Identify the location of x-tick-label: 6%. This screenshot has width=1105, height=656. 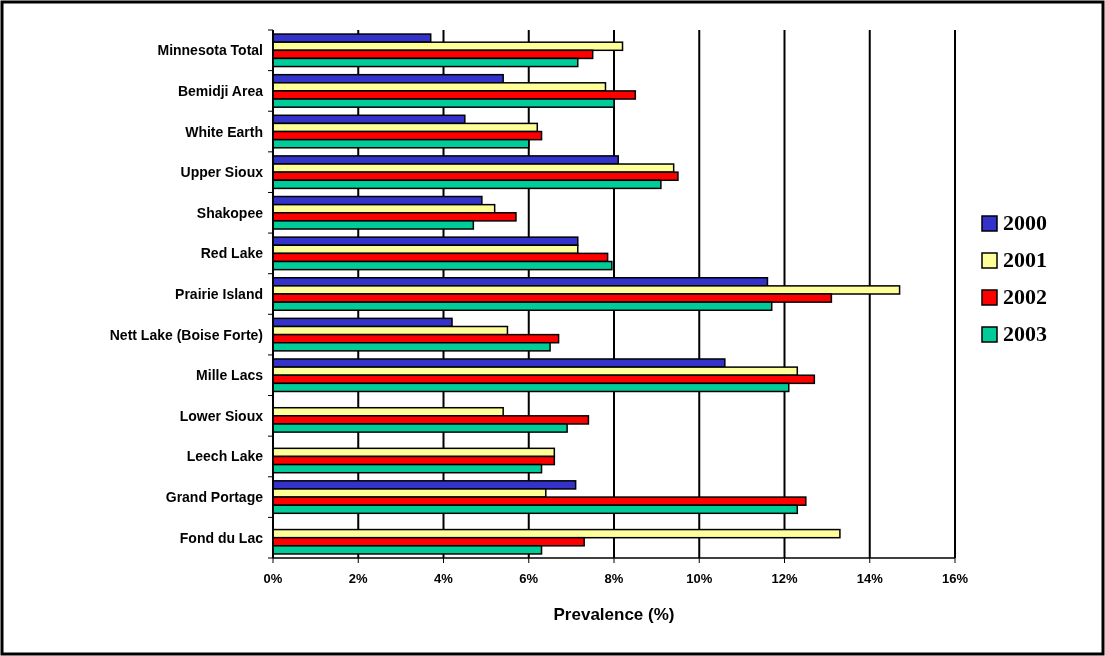
(529, 578).